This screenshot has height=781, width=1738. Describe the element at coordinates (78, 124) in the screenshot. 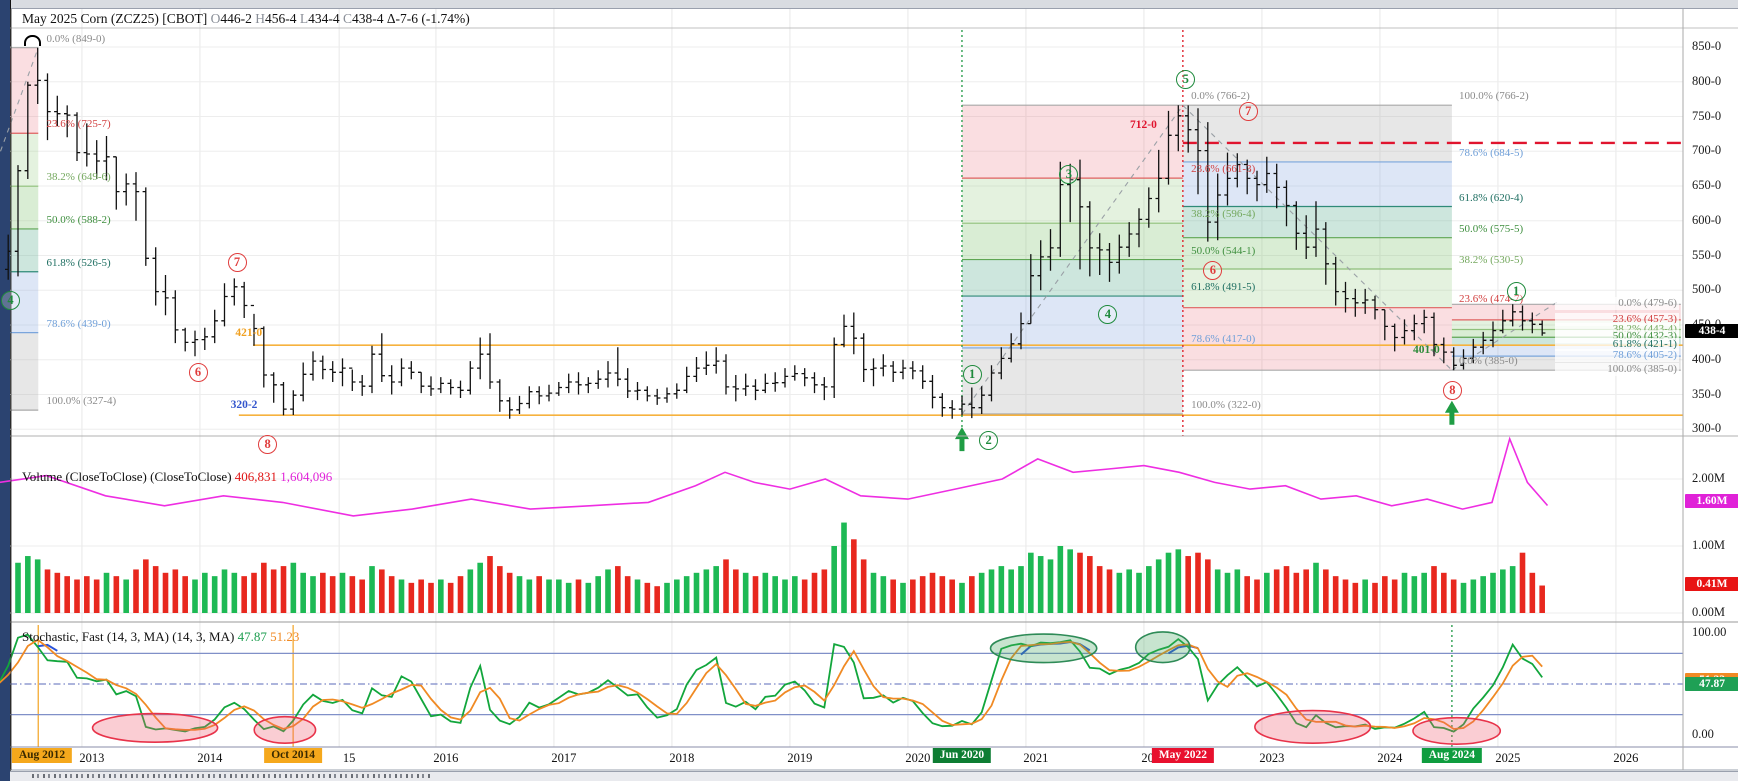

I see `fib-2012-decline-label: 23.6% (725-7)` at that location.